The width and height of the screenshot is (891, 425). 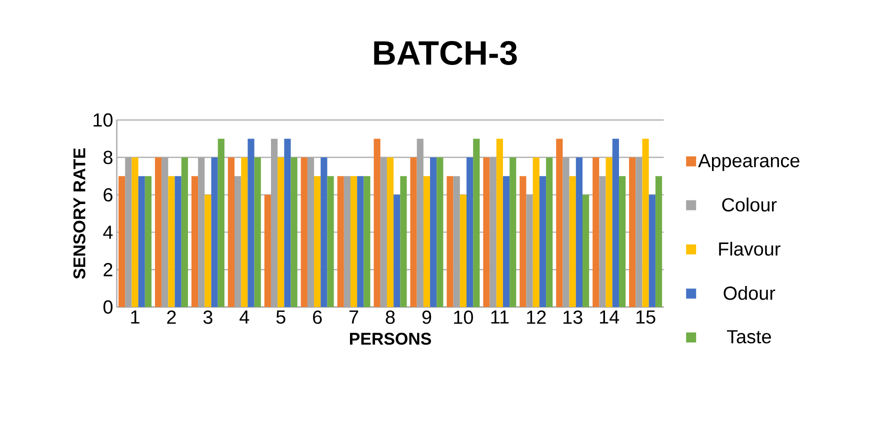 What do you see at coordinates (108, 157) in the screenshot?
I see `y-tick-label: 8` at bounding box center [108, 157].